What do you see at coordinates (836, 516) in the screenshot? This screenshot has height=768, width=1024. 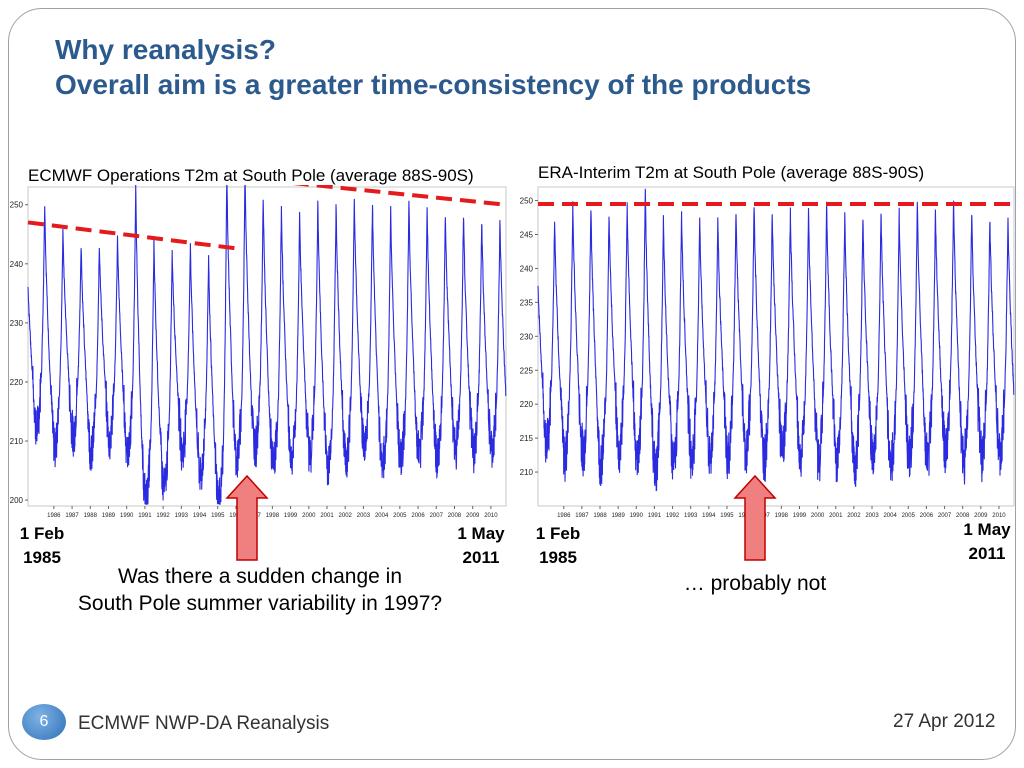 I see `right-x-tick-label: 2001` at bounding box center [836, 516].